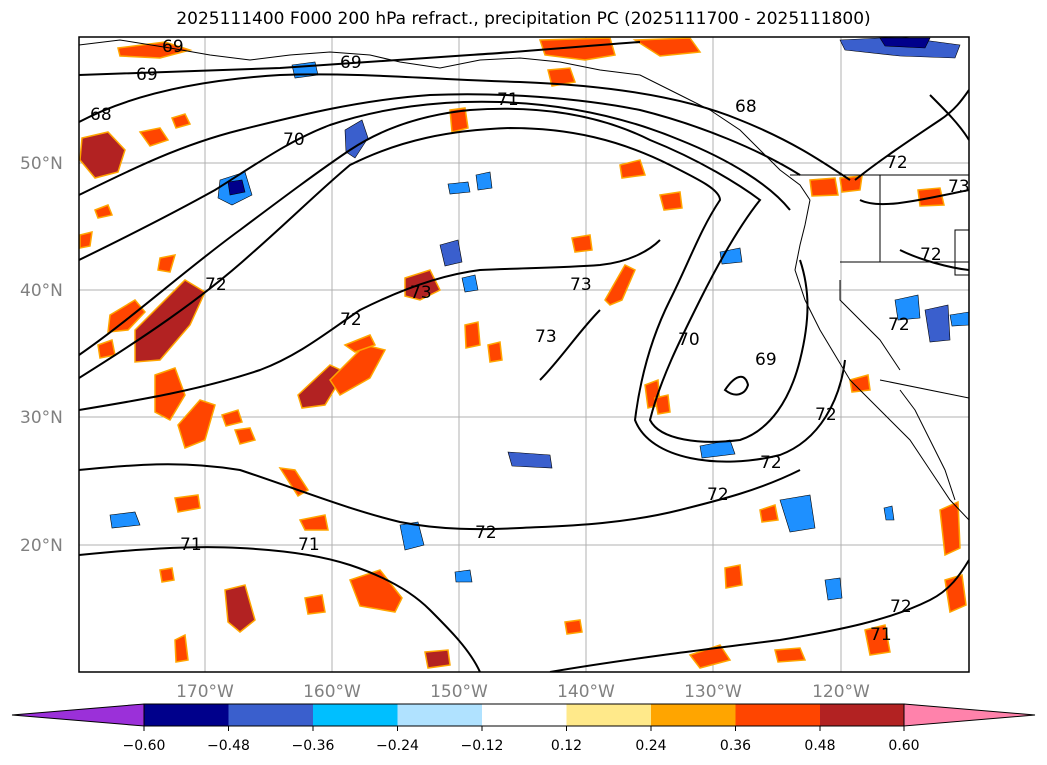 This screenshot has height=765, width=1047. What do you see at coordinates (735, 746) in the screenshot?
I see `colorbar-label: 0.36` at bounding box center [735, 746].